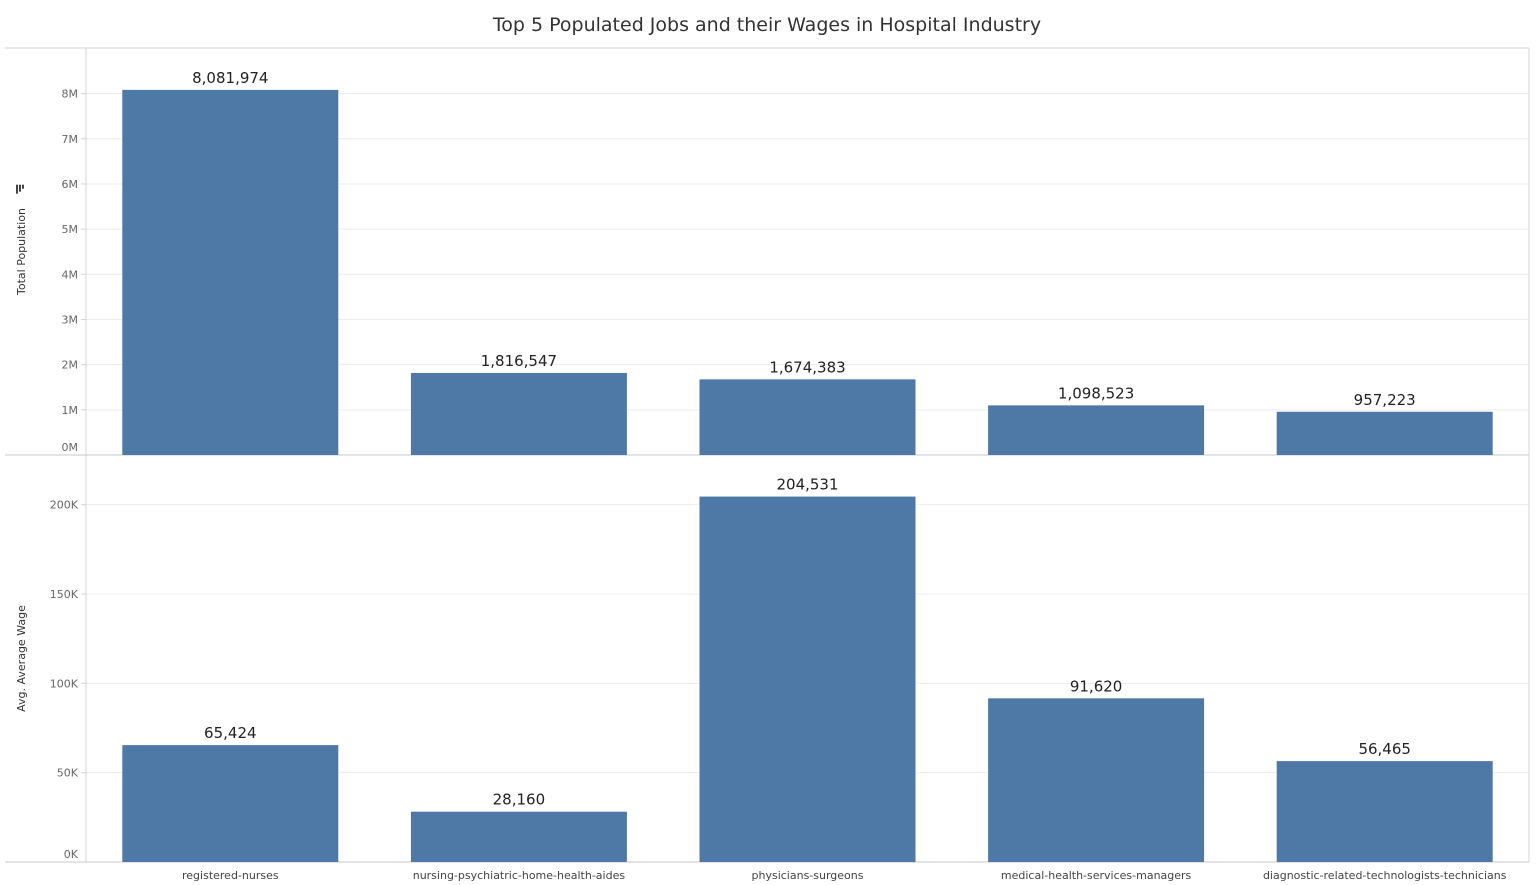 The width and height of the screenshot is (1540, 885). Describe the element at coordinates (1384, 749) in the screenshot. I see `data-label: 56,465` at that location.